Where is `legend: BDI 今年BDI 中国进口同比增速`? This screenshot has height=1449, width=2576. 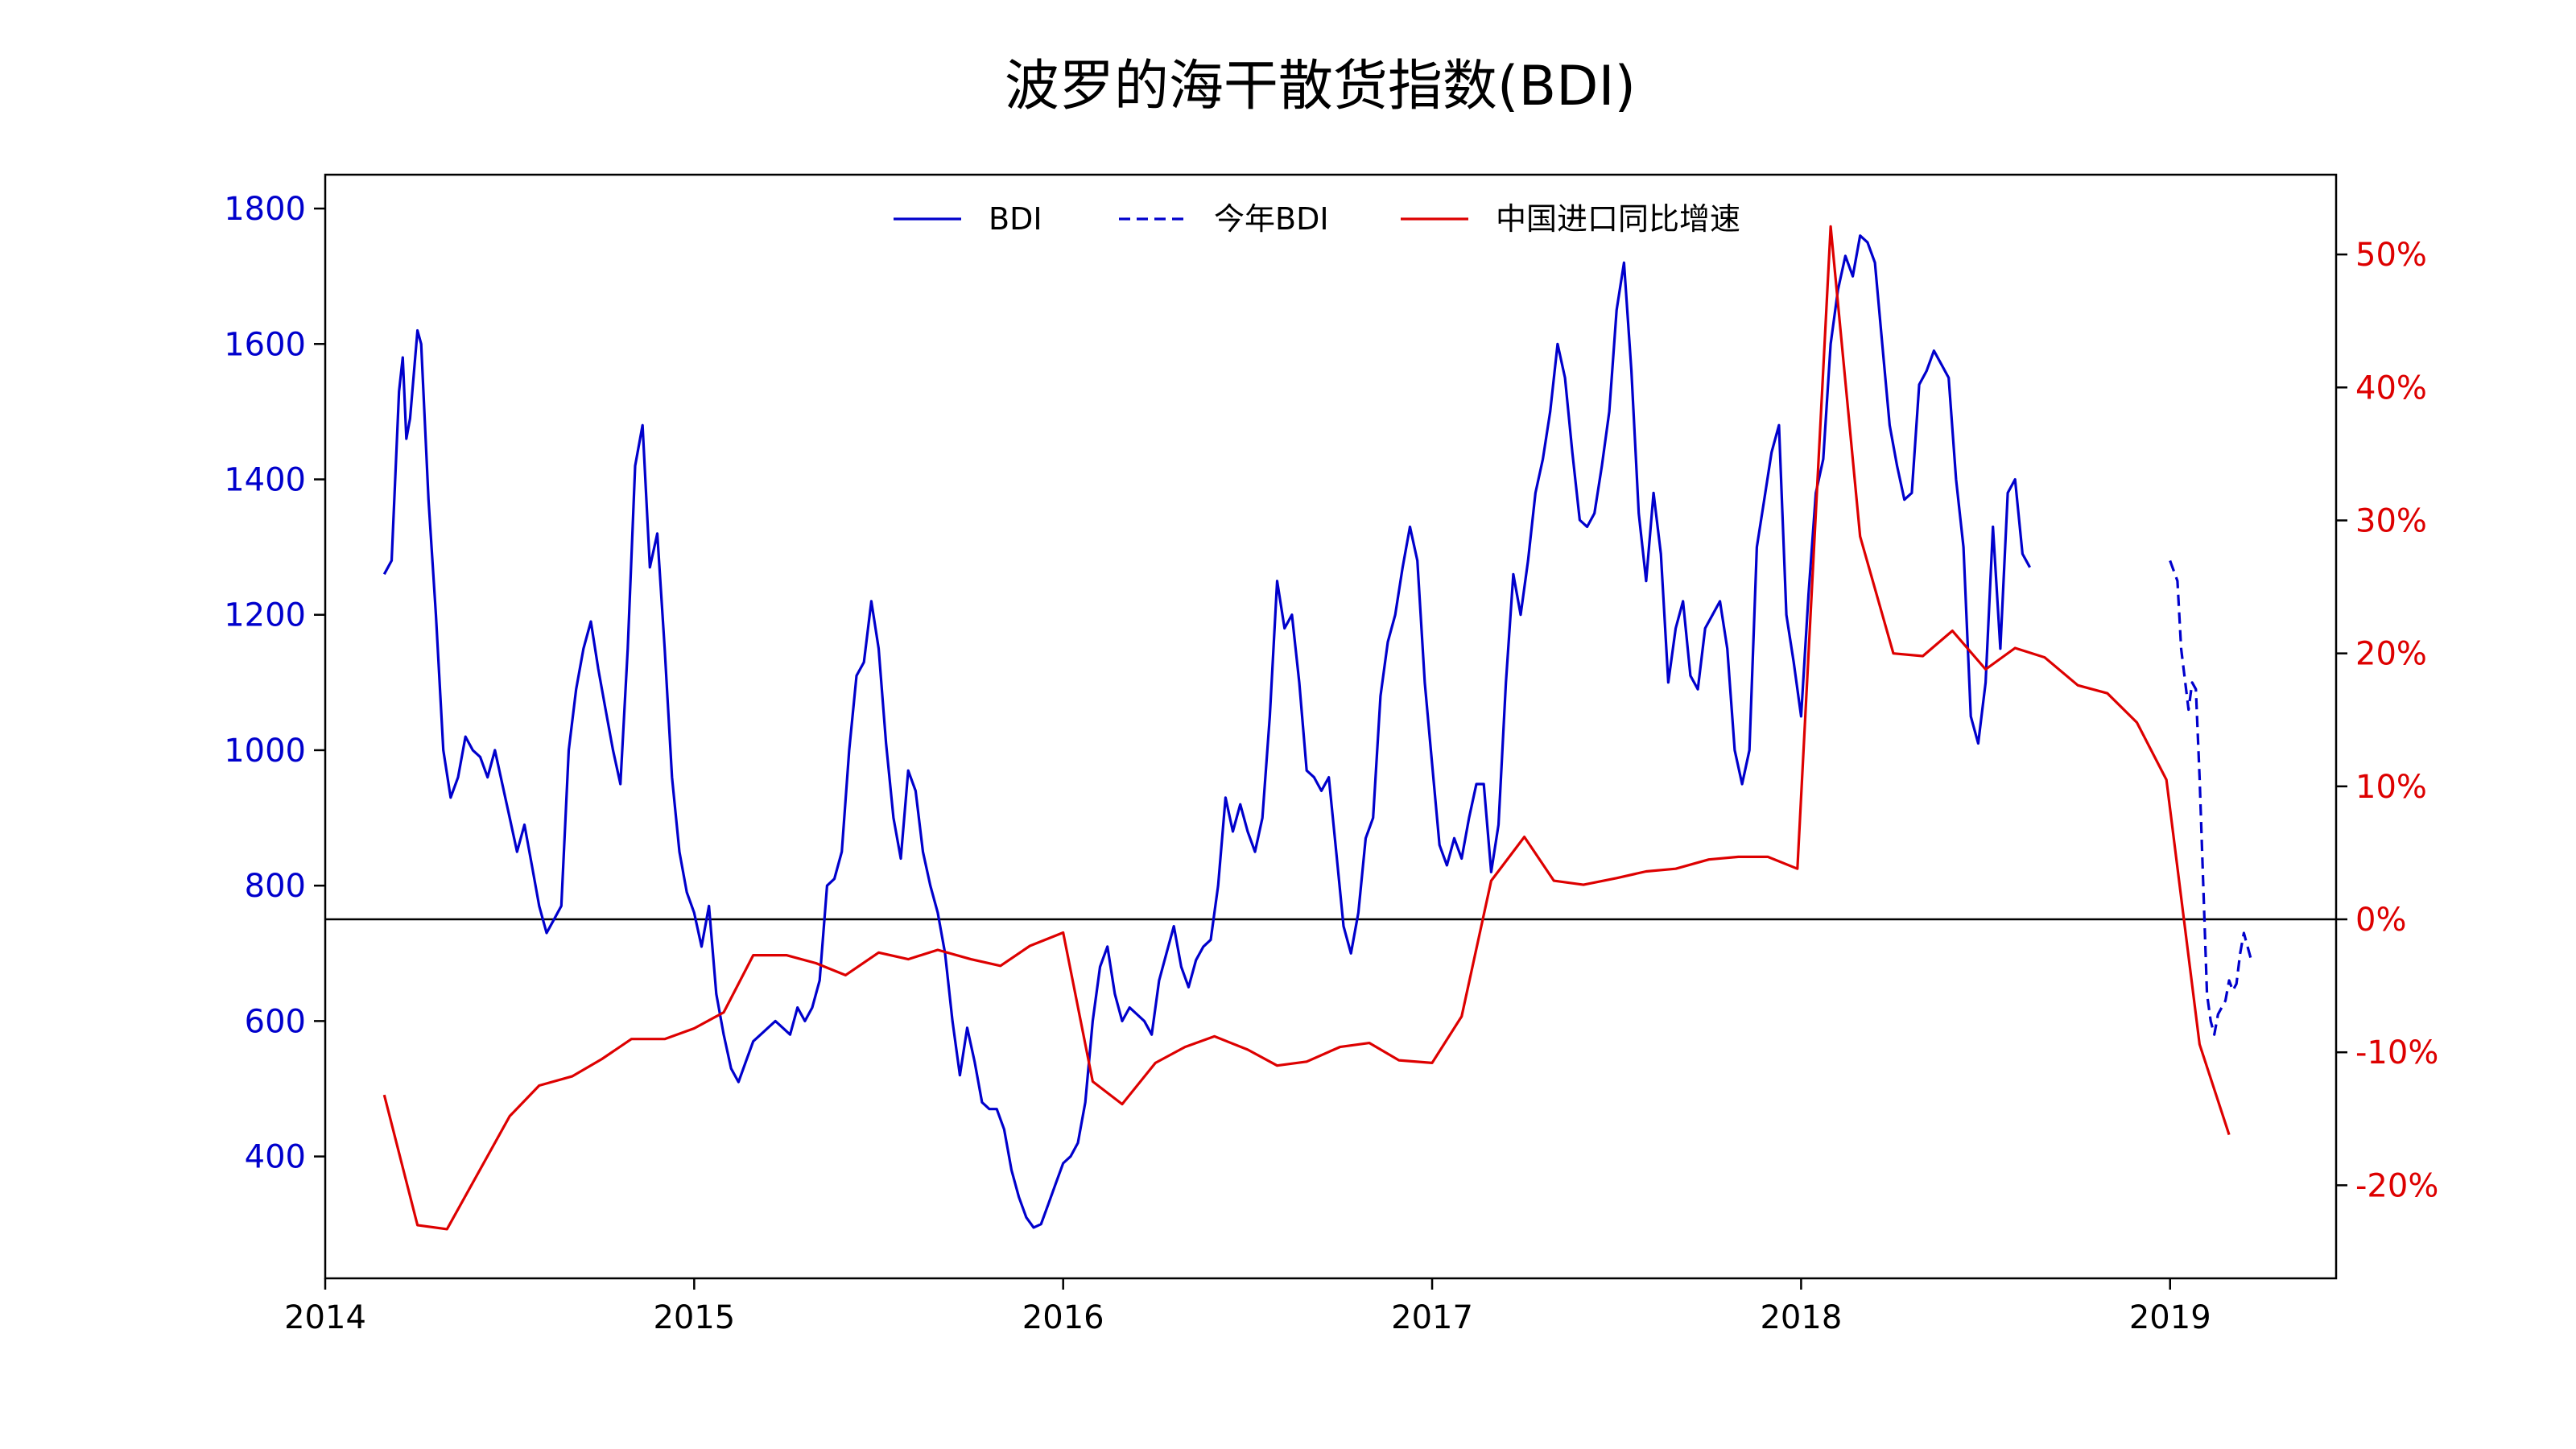
legend: BDI 今年BDI 中国进口同比增速 is located at coordinates (1317, 219).